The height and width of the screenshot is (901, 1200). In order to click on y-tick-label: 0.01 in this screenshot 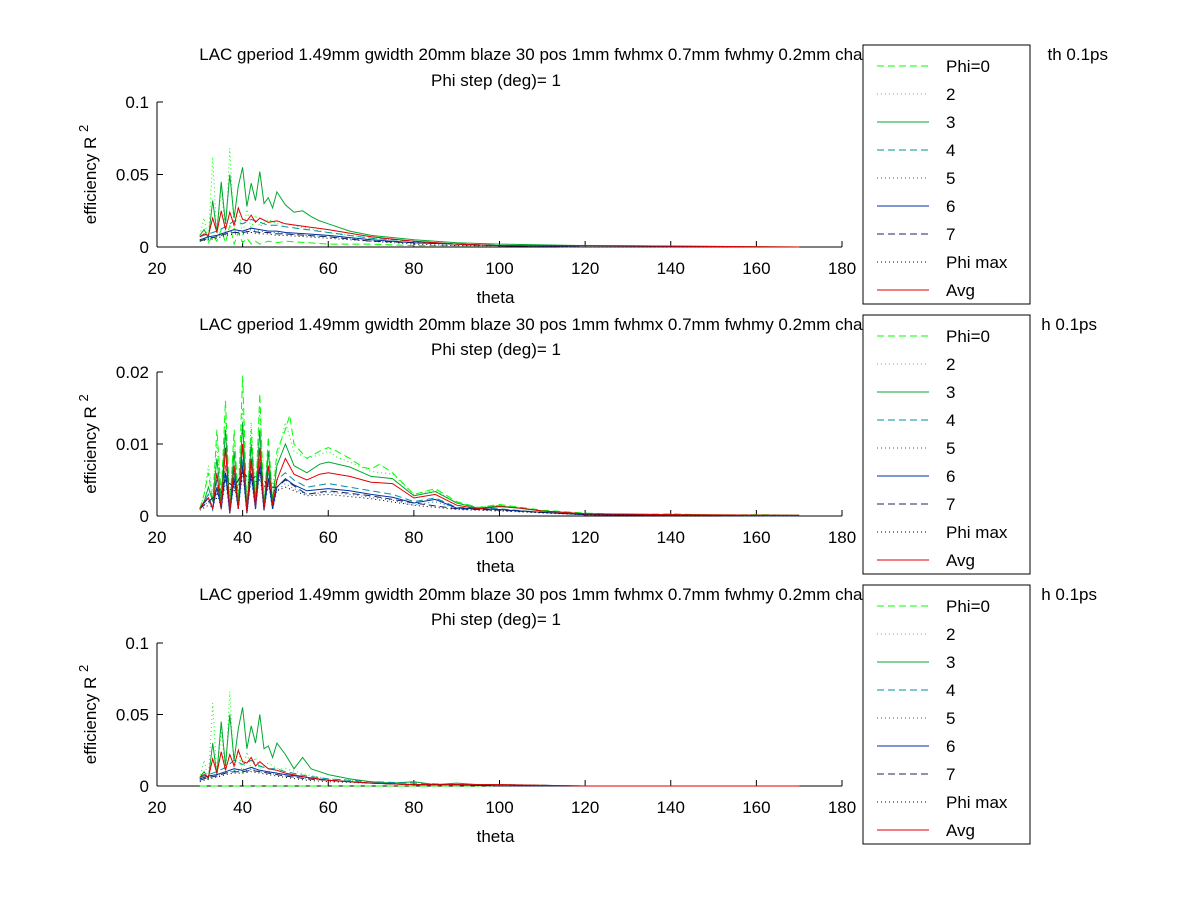, I will do `click(132, 444)`.